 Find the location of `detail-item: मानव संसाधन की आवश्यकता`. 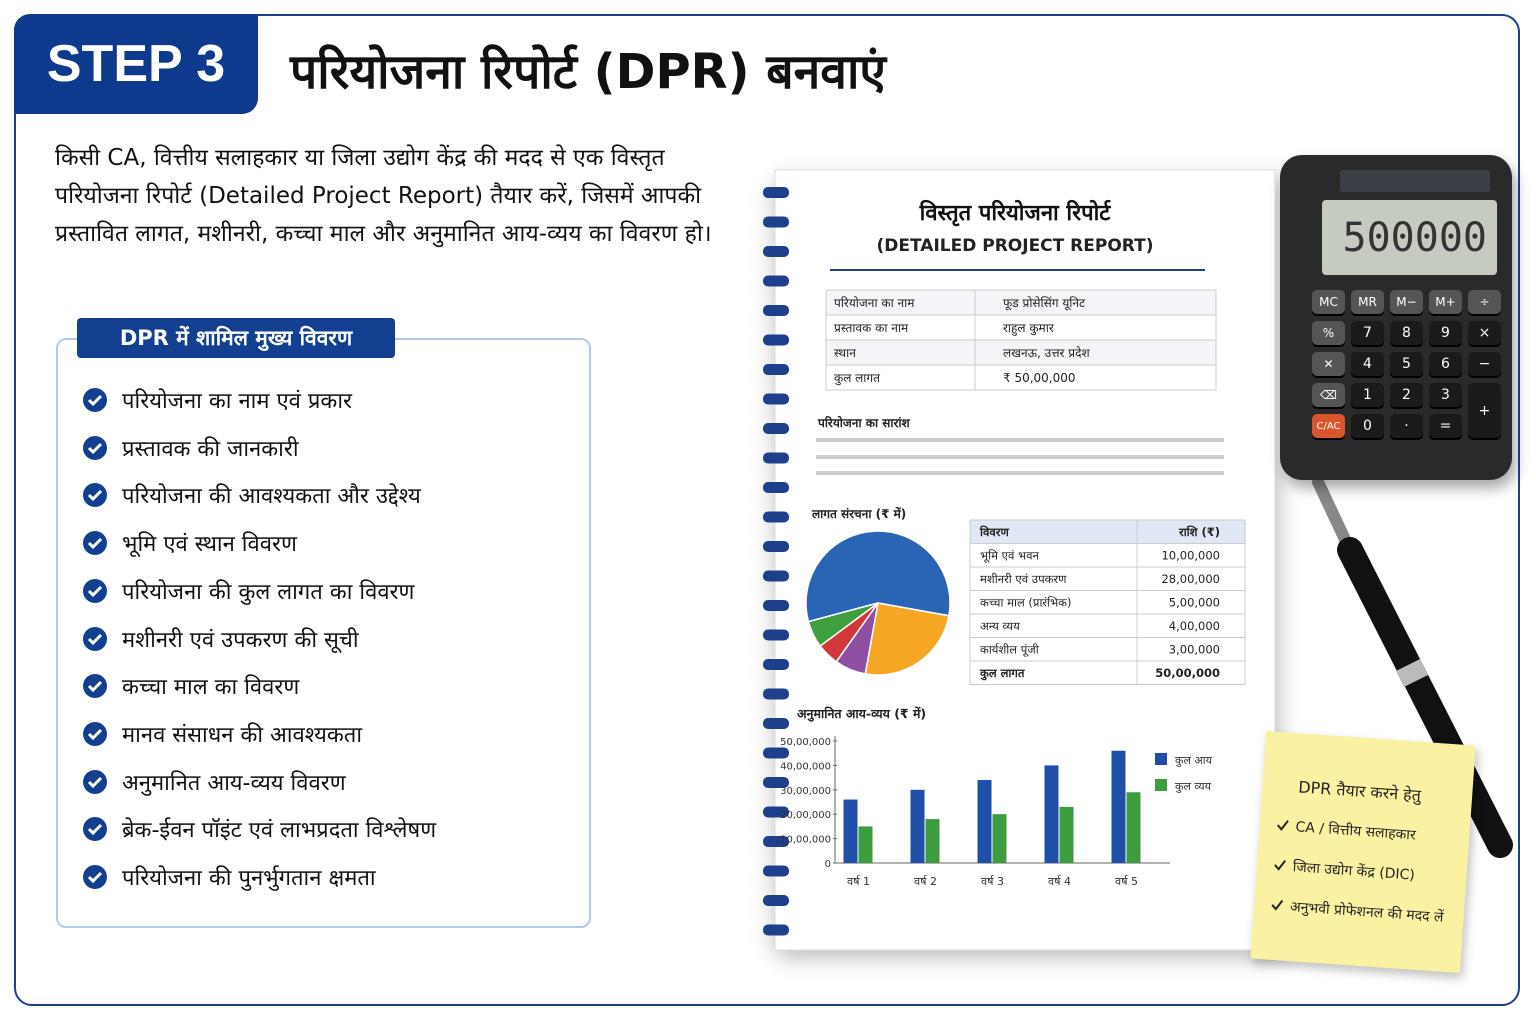

detail-item: मानव संसाधन की आवश्यकता is located at coordinates (242, 735).